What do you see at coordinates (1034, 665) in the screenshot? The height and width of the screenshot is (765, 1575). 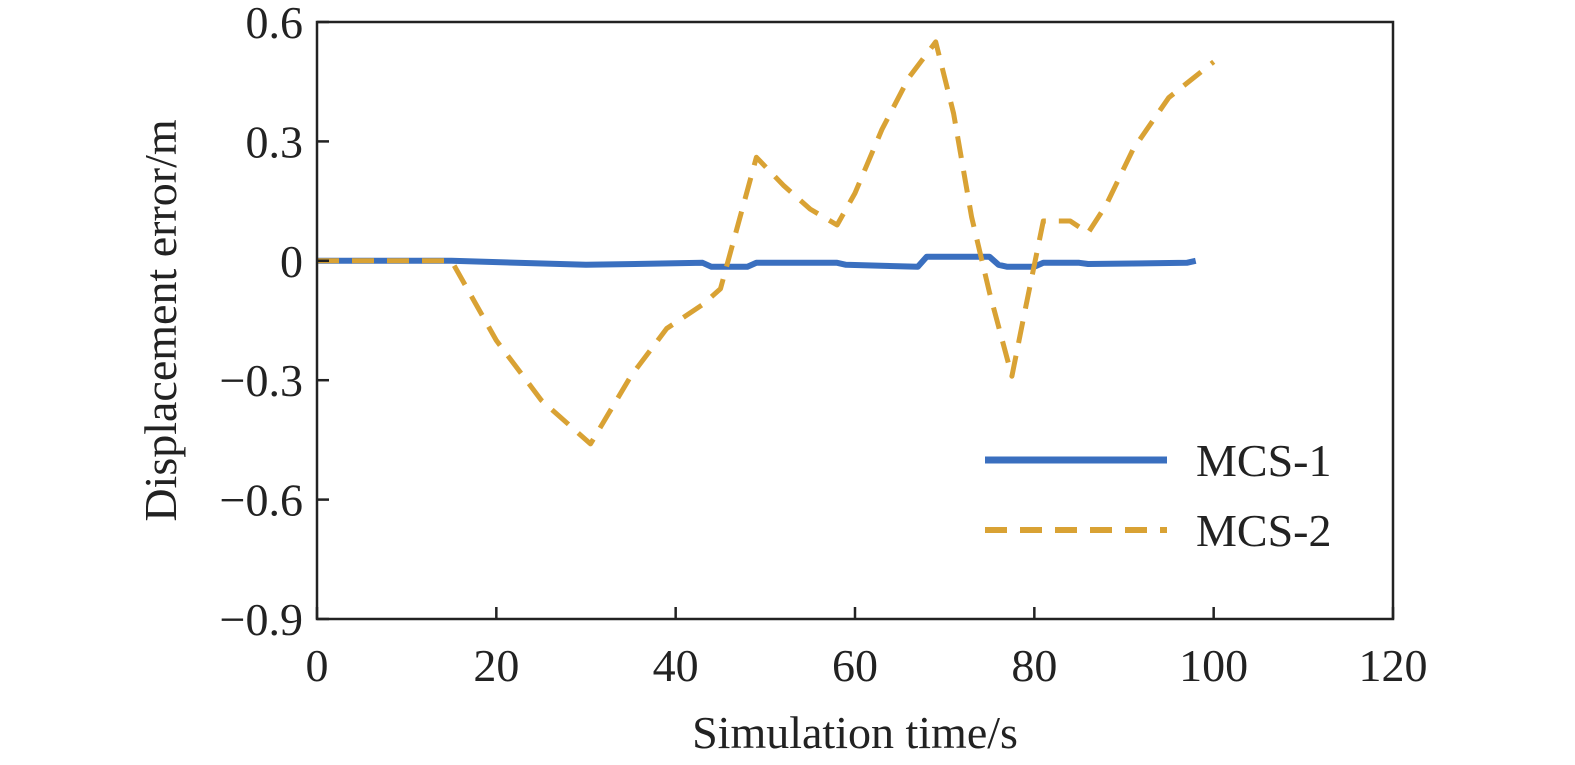 I see `x-tick-label: 80` at bounding box center [1034, 665].